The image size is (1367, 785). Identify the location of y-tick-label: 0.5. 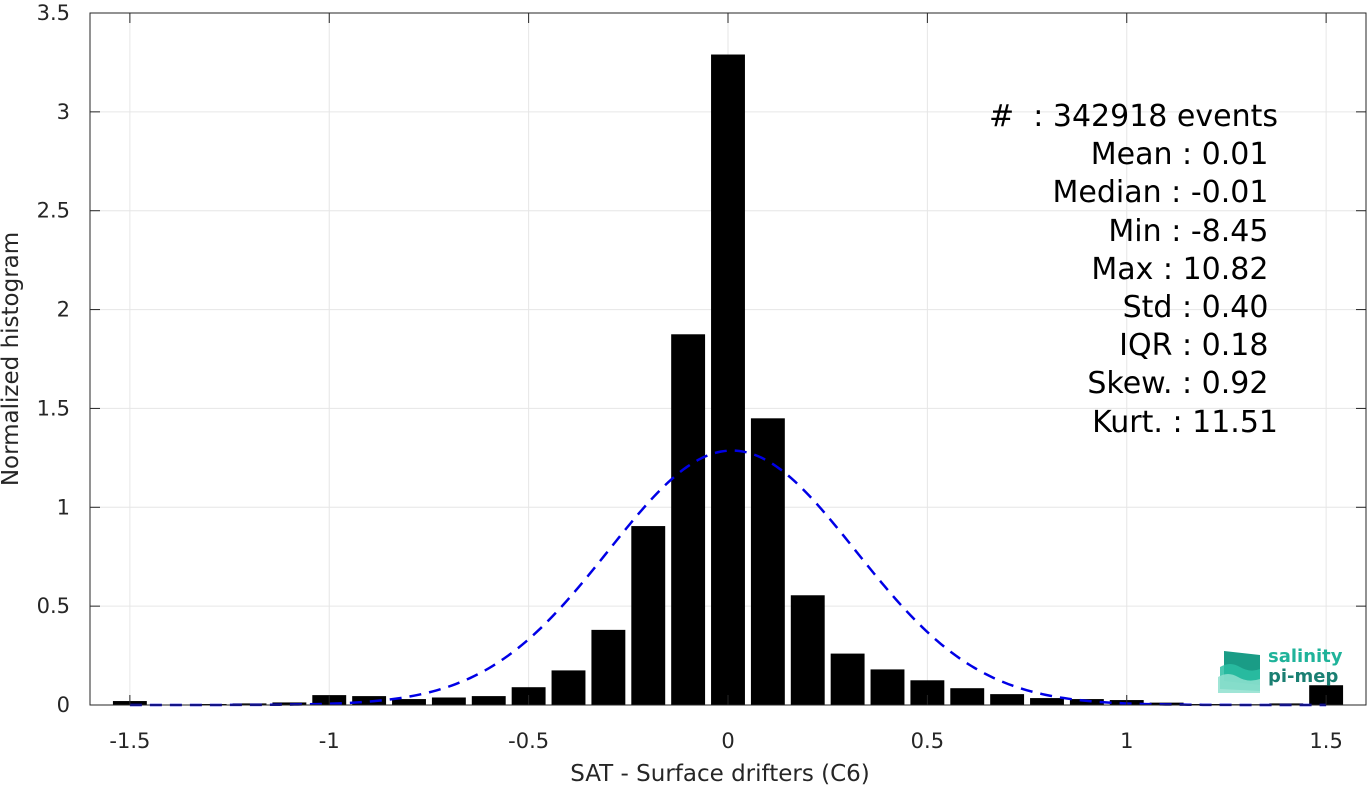
(53, 606).